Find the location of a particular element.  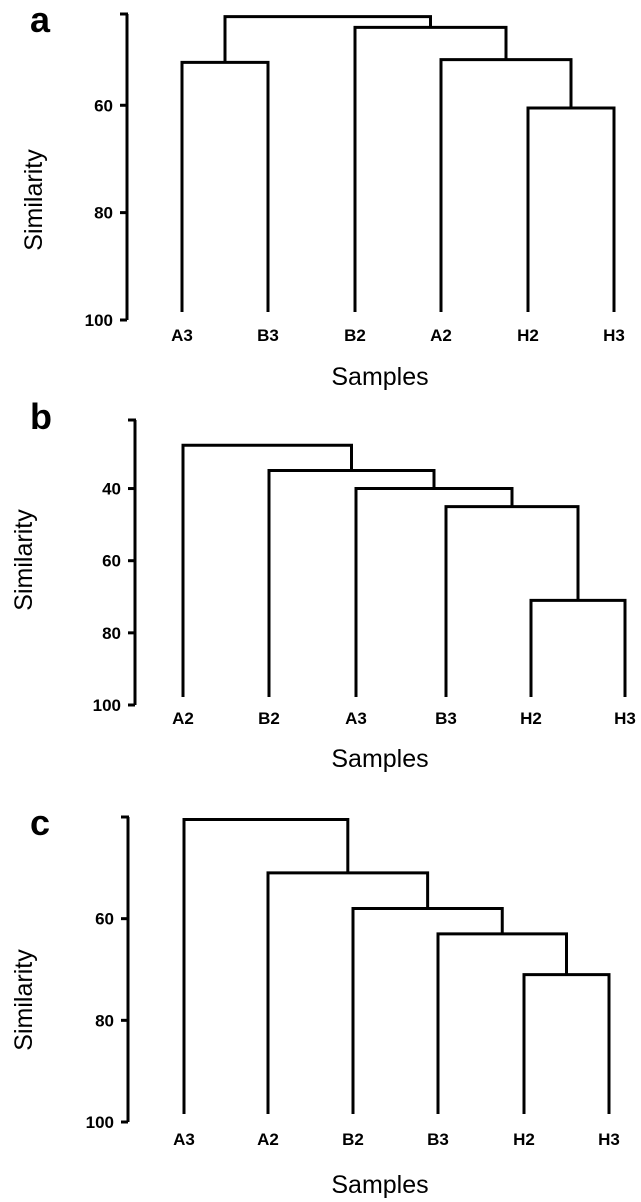

panel-letter: a is located at coordinates (40, 20).